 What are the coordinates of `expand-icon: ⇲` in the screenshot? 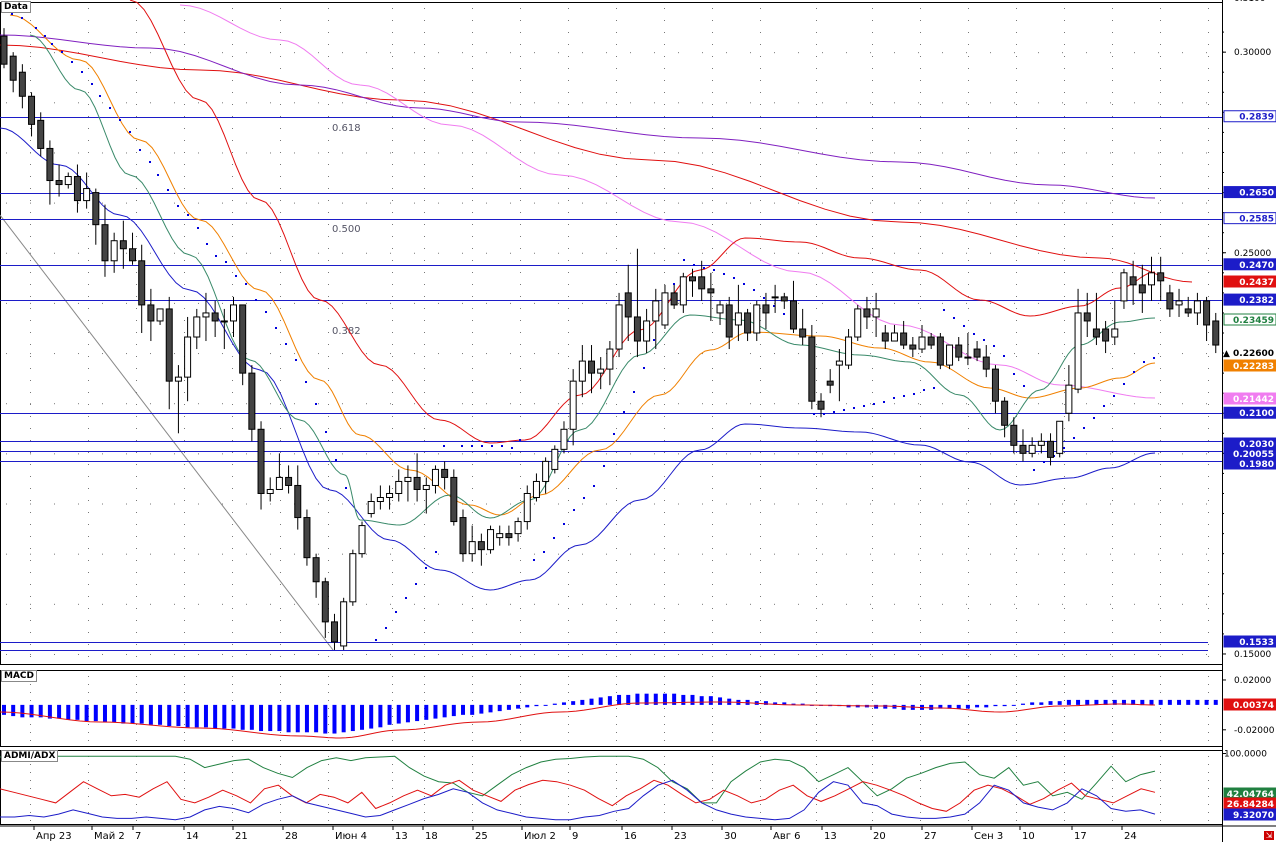 It's located at (1269, 835).